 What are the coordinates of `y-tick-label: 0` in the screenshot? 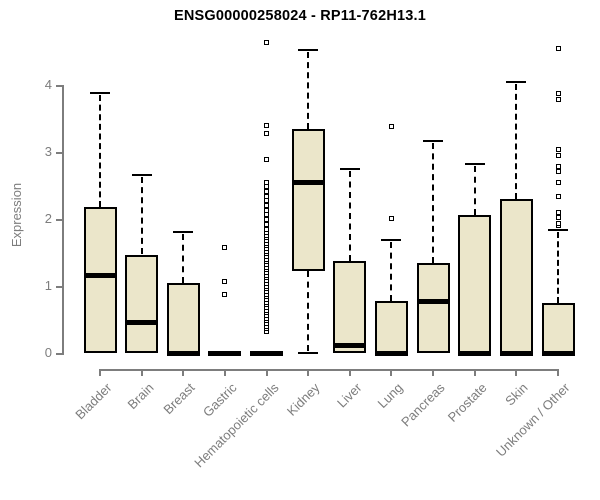 It's located at (48, 352).